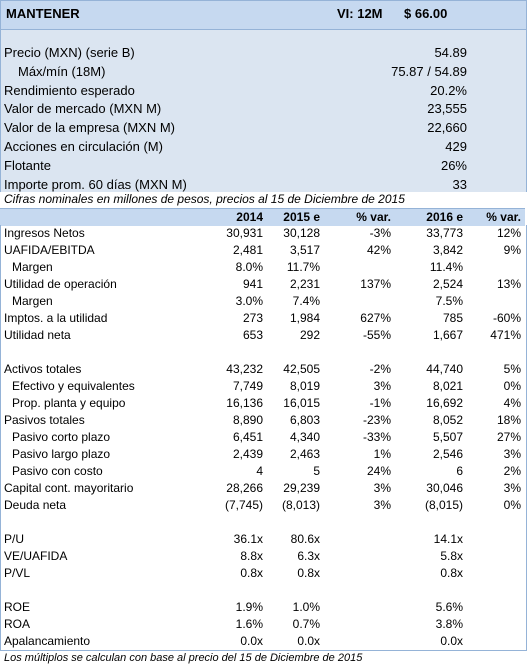 This screenshot has height=667, width=527. What do you see at coordinates (306, 301) in the screenshot?
I see `cell: 7.4%` at bounding box center [306, 301].